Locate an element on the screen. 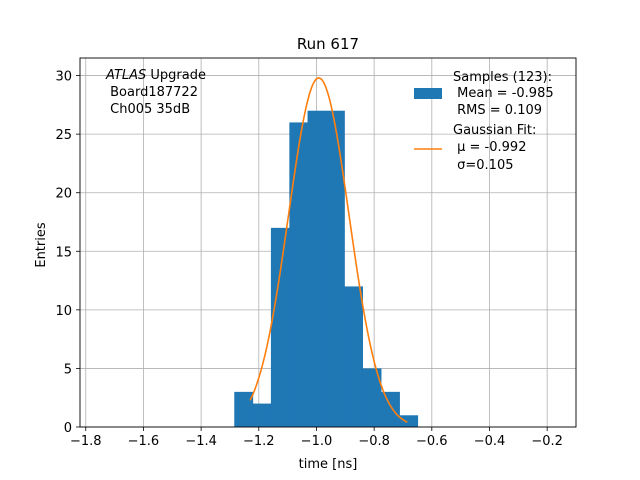  y-tick-label: 25 is located at coordinates (63, 135).